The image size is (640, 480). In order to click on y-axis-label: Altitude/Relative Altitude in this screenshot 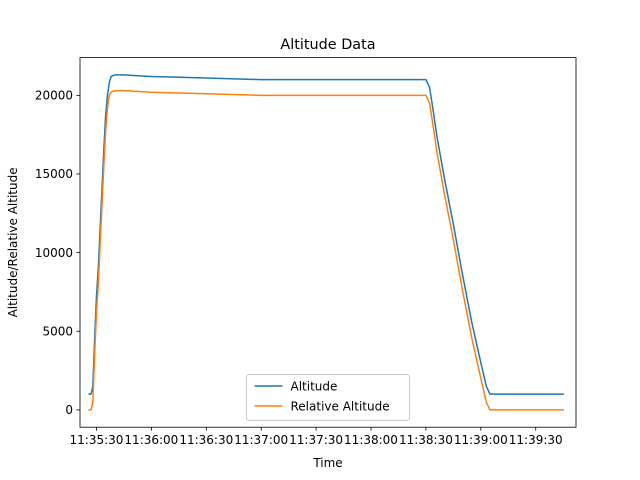, I will do `click(13, 242)`.